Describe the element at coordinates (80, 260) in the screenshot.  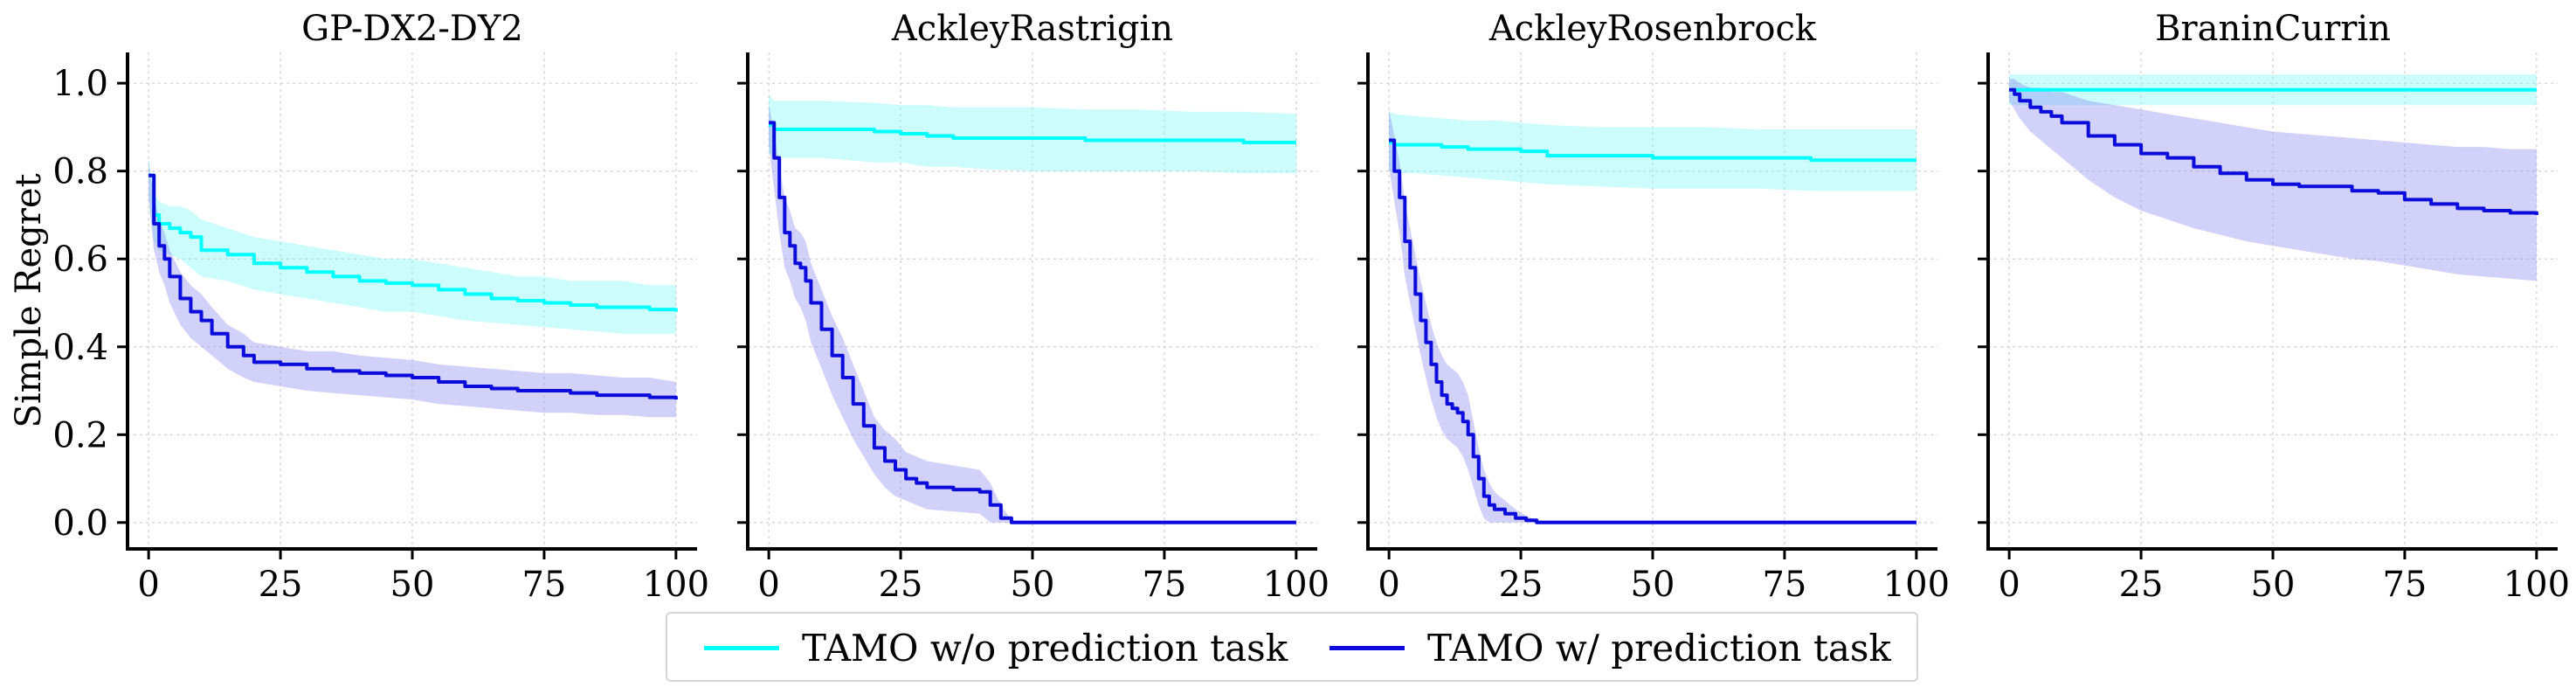
I see `y-tick-label: 0.6` at that location.